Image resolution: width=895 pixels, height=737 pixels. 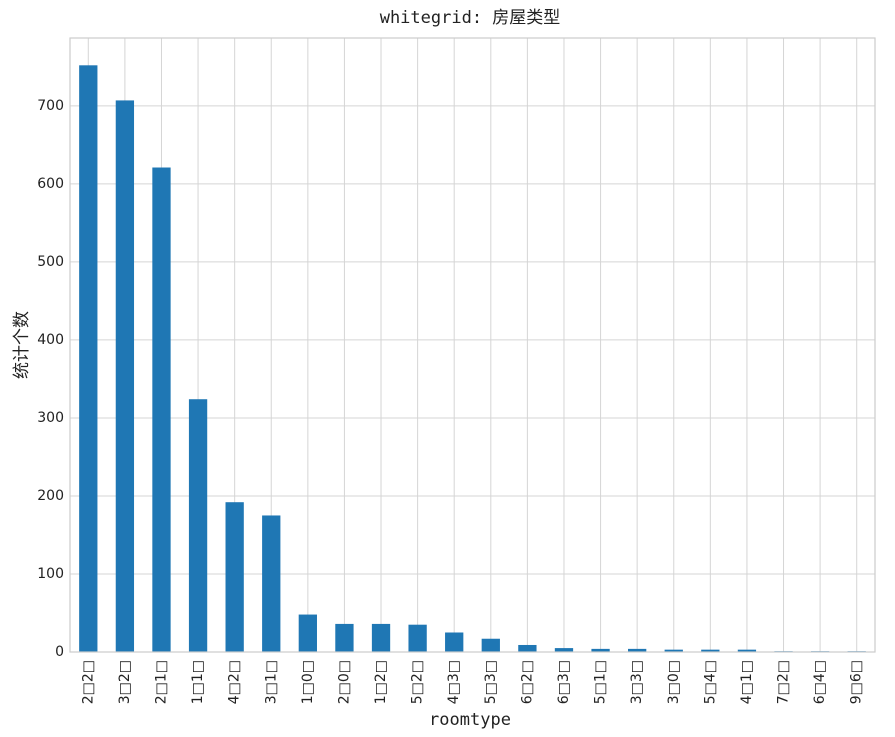 I want to click on y-tick-label: 200, so click(x=50, y=496).